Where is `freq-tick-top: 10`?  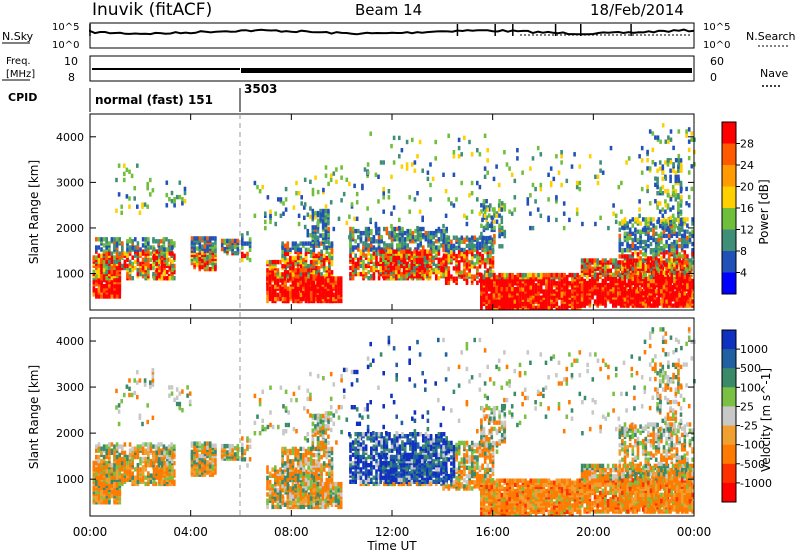 freq-tick-top: 10 is located at coordinates (71, 61).